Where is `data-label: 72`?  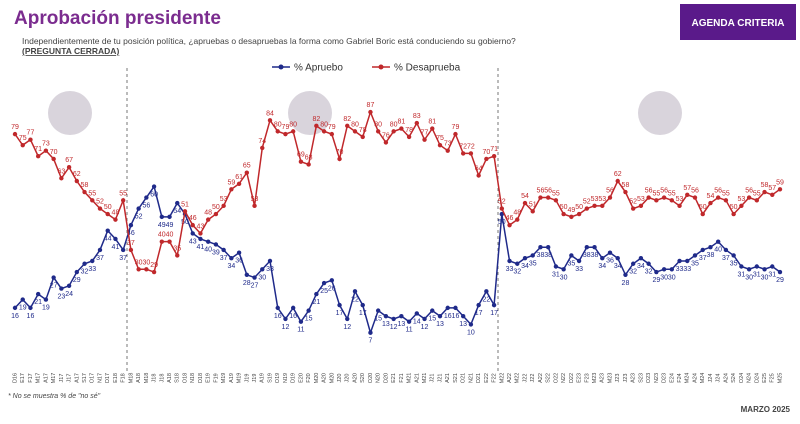 data-label: 72 is located at coordinates (471, 146).